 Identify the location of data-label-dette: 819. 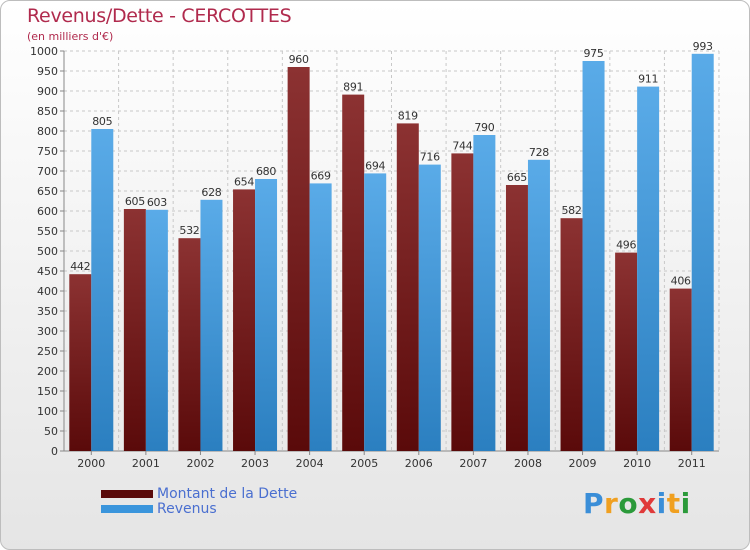
(408, 115).